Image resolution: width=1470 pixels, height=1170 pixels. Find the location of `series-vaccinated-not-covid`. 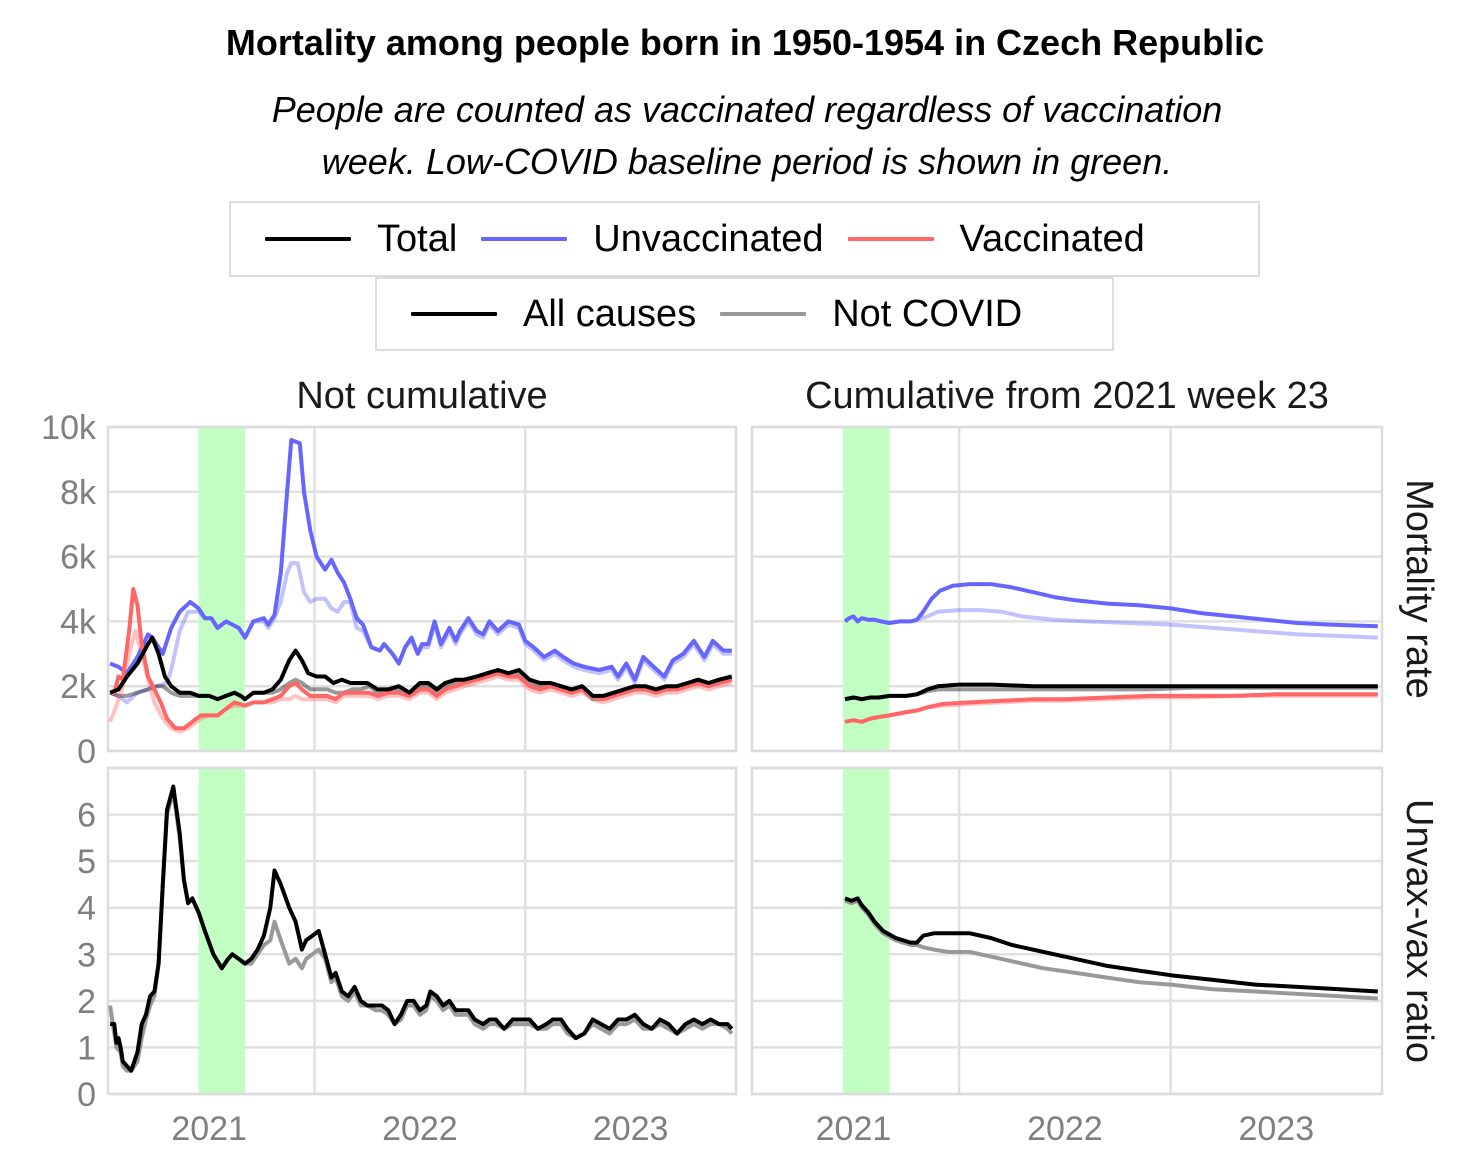

series-vaccinated-not-covid is located at coordinates (420, 681).